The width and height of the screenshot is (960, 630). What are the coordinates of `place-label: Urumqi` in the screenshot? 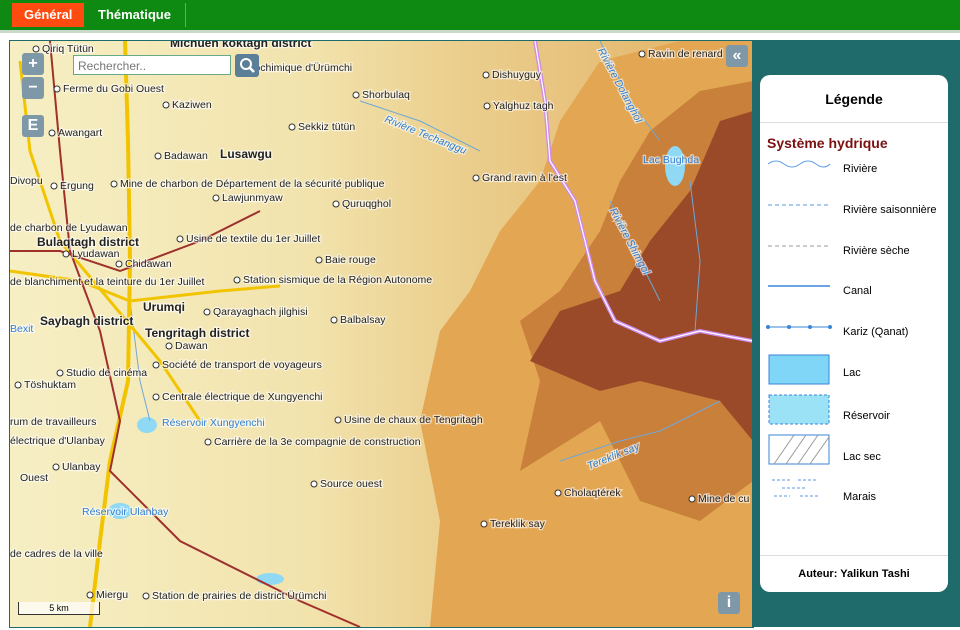 It's located at (164, 307).